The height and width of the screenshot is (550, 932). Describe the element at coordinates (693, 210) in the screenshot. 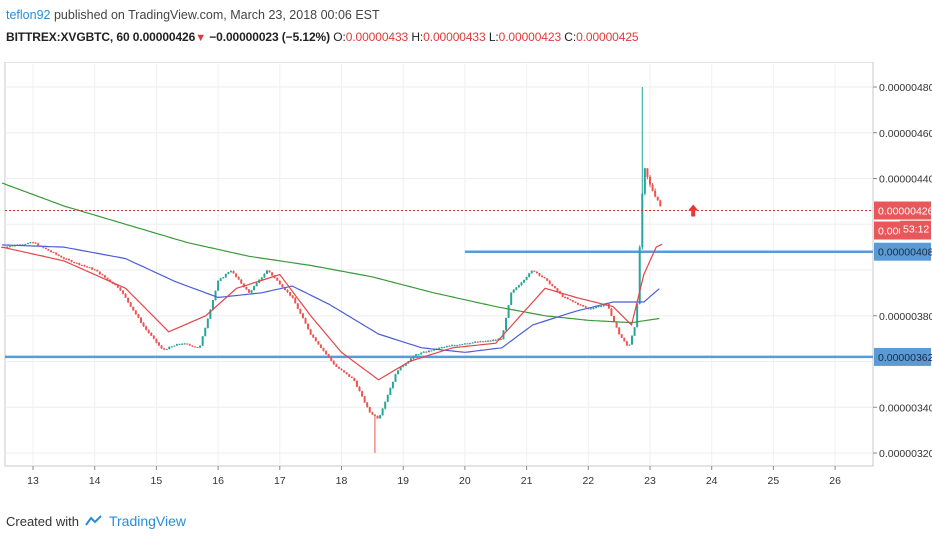

I see `red-arrow-icon` at that location.